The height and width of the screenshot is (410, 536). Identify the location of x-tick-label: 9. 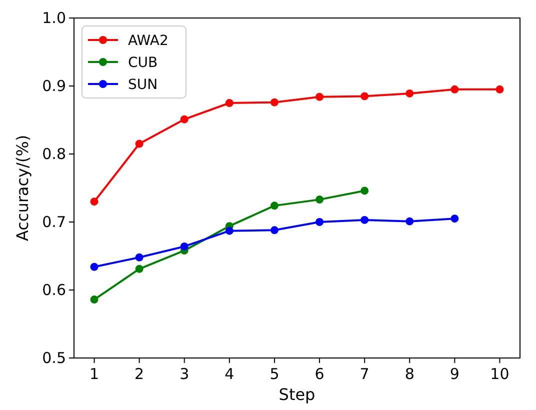
(455, 374).